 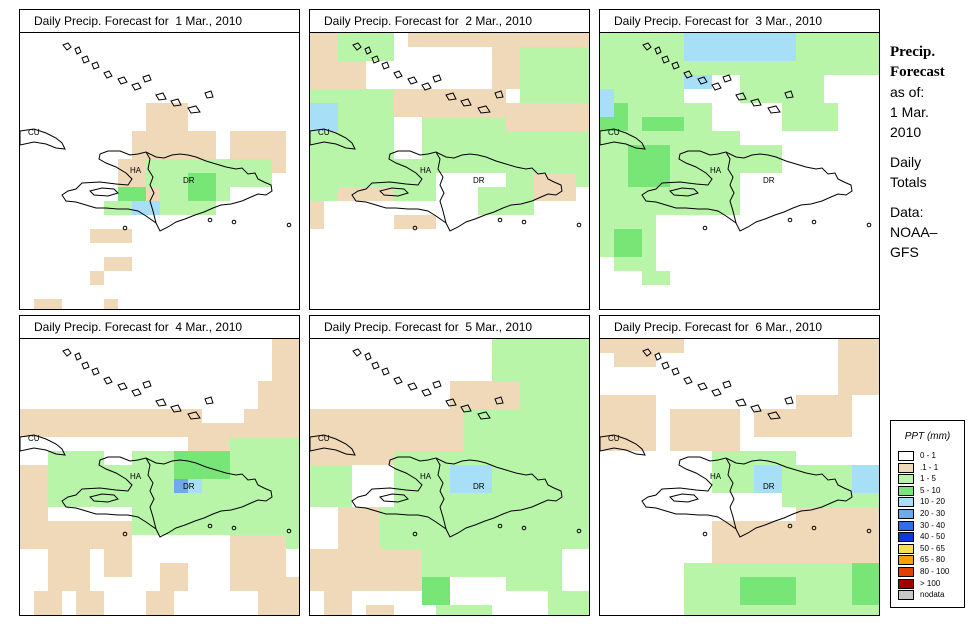 I want to click on legend-label: 50 - 65, so click(x=932, y=548).